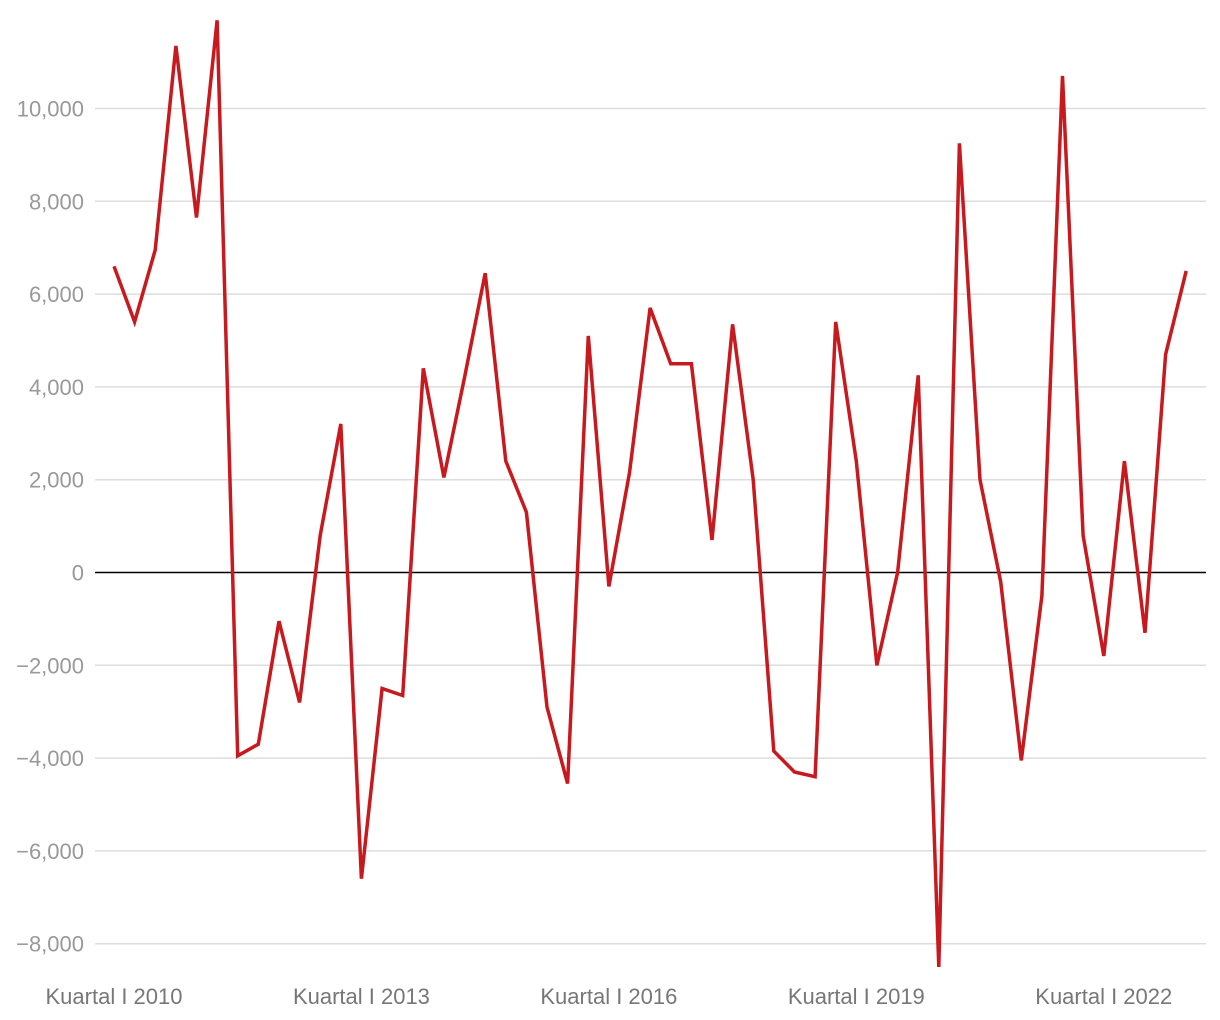 This screenshot has width=1220, height=1020. I want to click on y-tick-label: 2,000, so click(56, 480).